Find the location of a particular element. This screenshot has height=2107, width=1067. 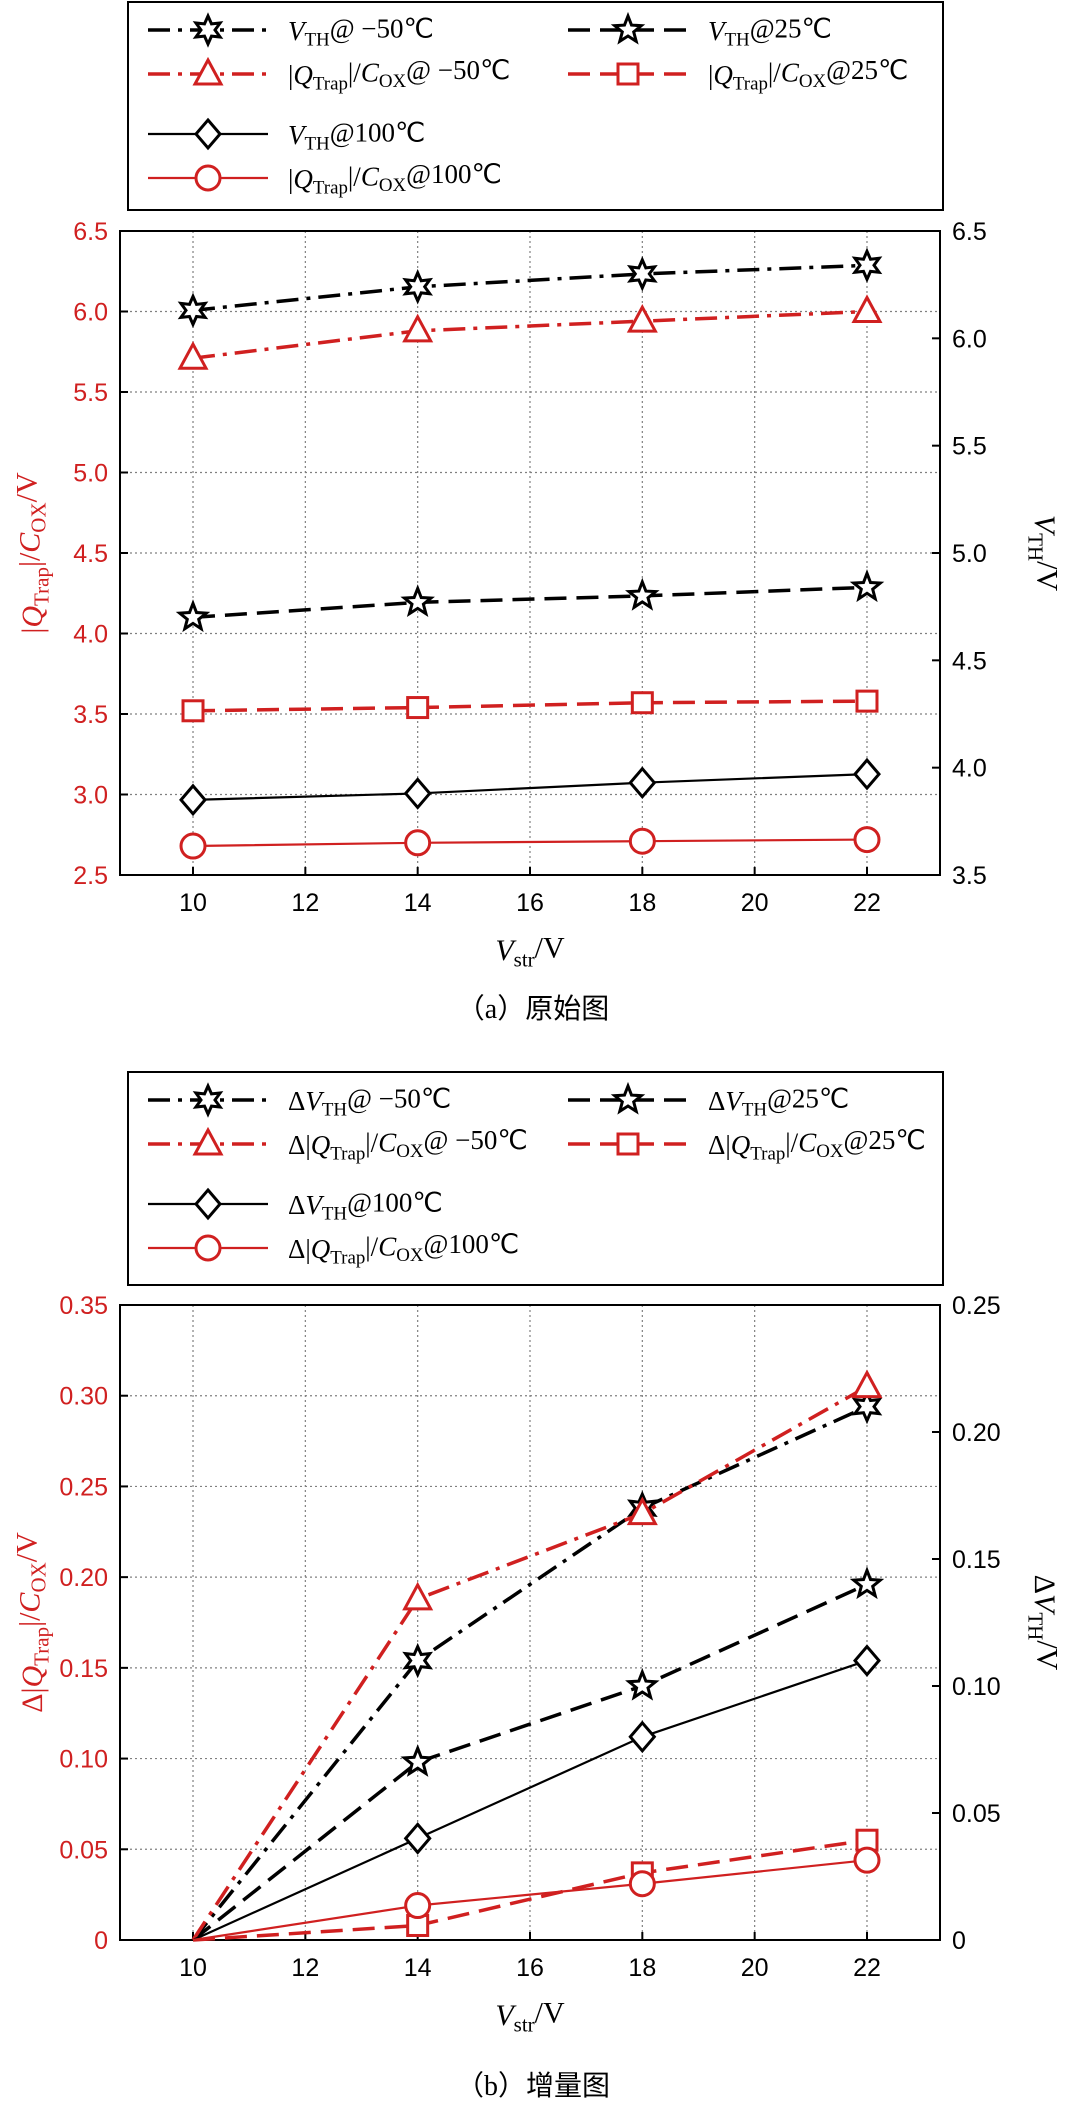

left-tick-label: 3.0 is located at coordinates (90, 796).